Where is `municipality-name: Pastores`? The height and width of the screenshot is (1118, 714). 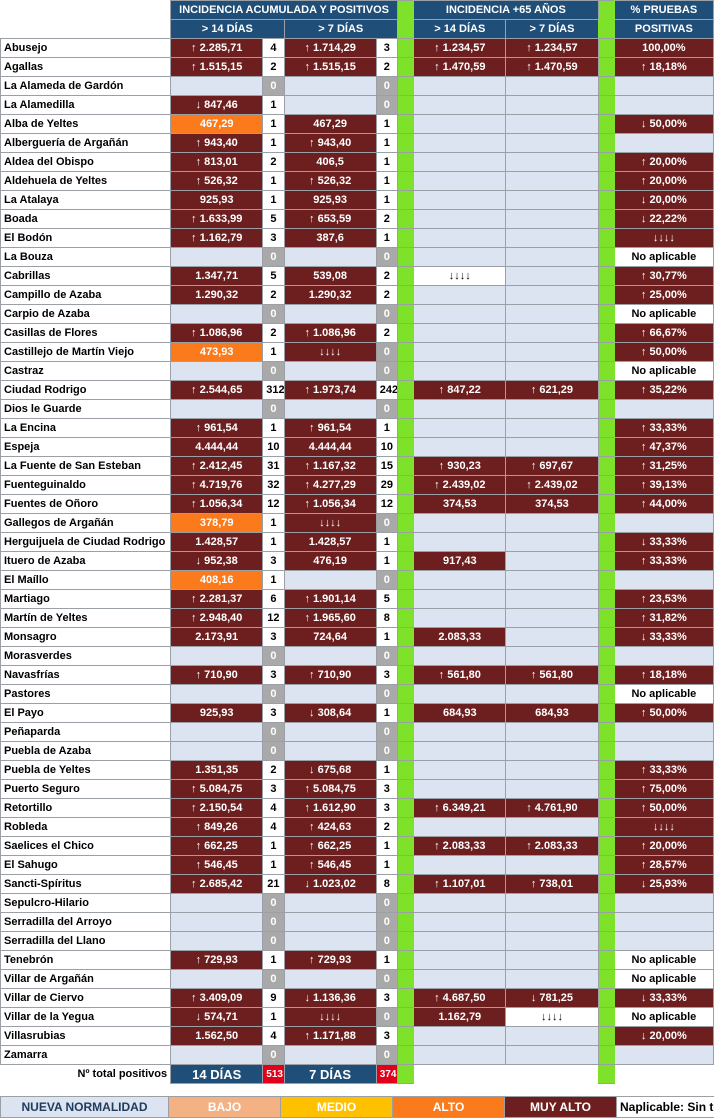
municipality-name: Pastores is located at coordinates (86, 694).